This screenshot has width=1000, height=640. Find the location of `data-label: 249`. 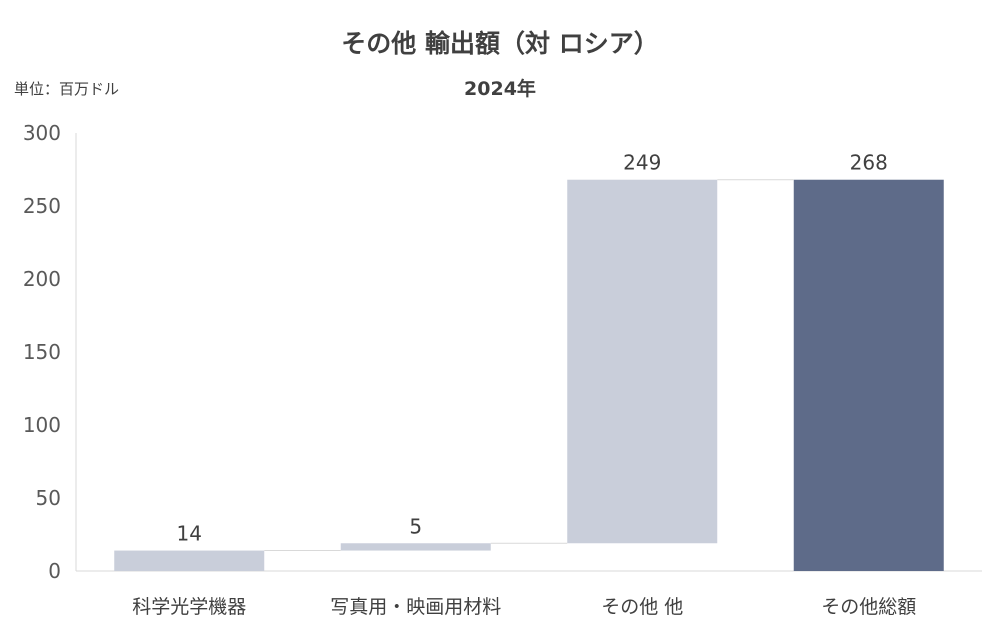

data-label: 249 is located at coordinates (642, 163).